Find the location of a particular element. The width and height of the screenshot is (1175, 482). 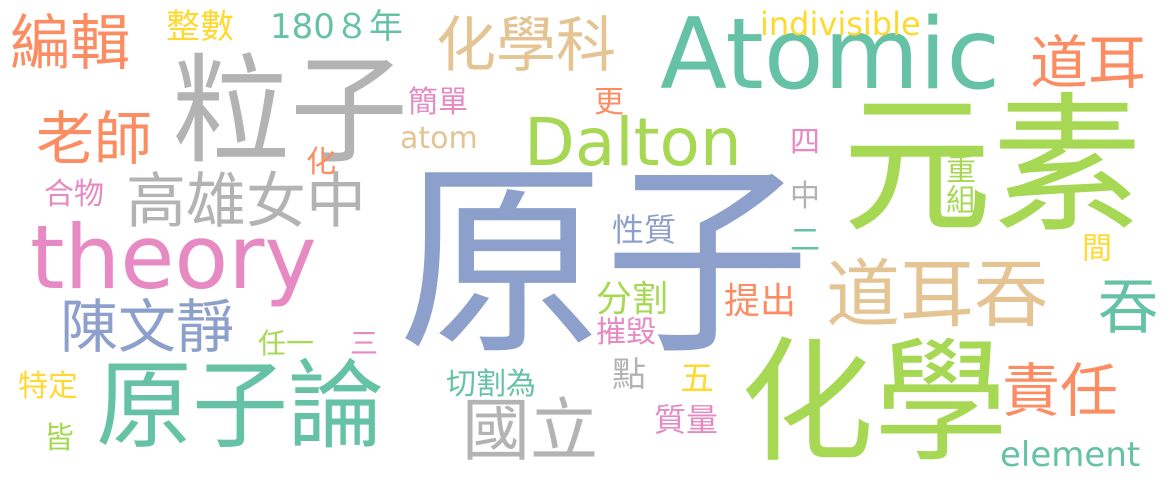

word-tedding: 特定 is located at coordinates (48, 386).